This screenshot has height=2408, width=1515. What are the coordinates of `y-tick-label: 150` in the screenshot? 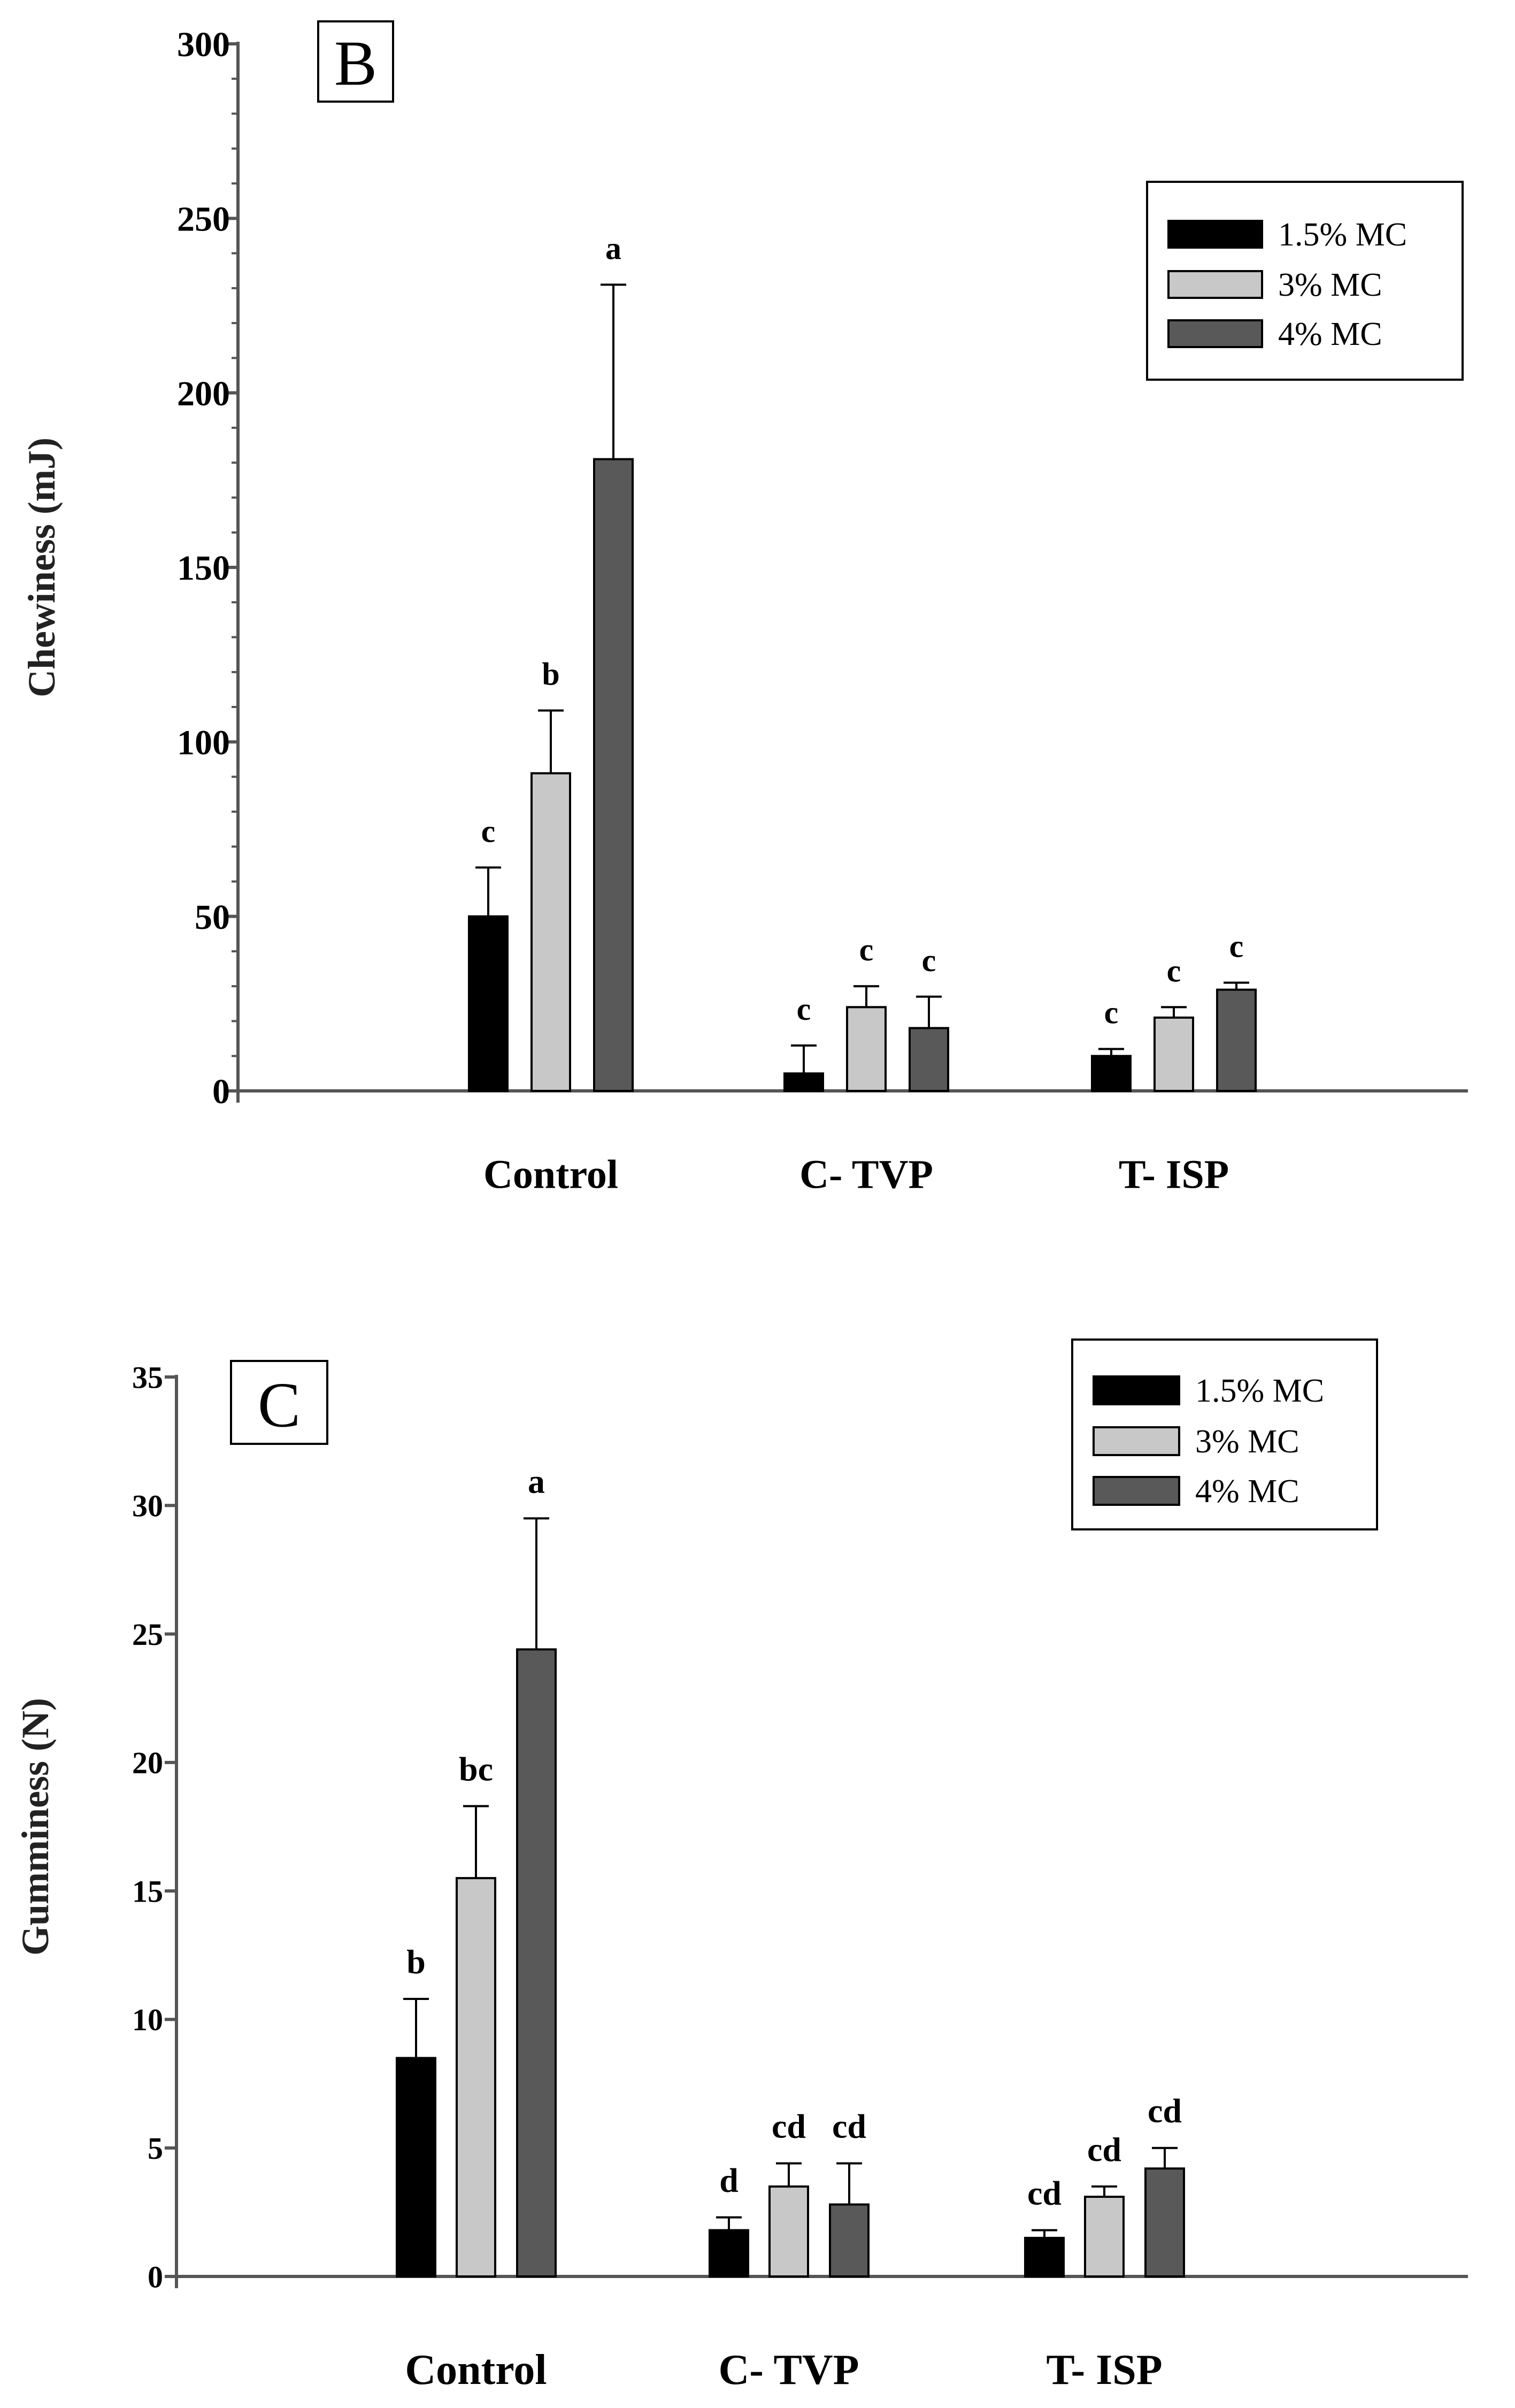 It's located at (203, 568).